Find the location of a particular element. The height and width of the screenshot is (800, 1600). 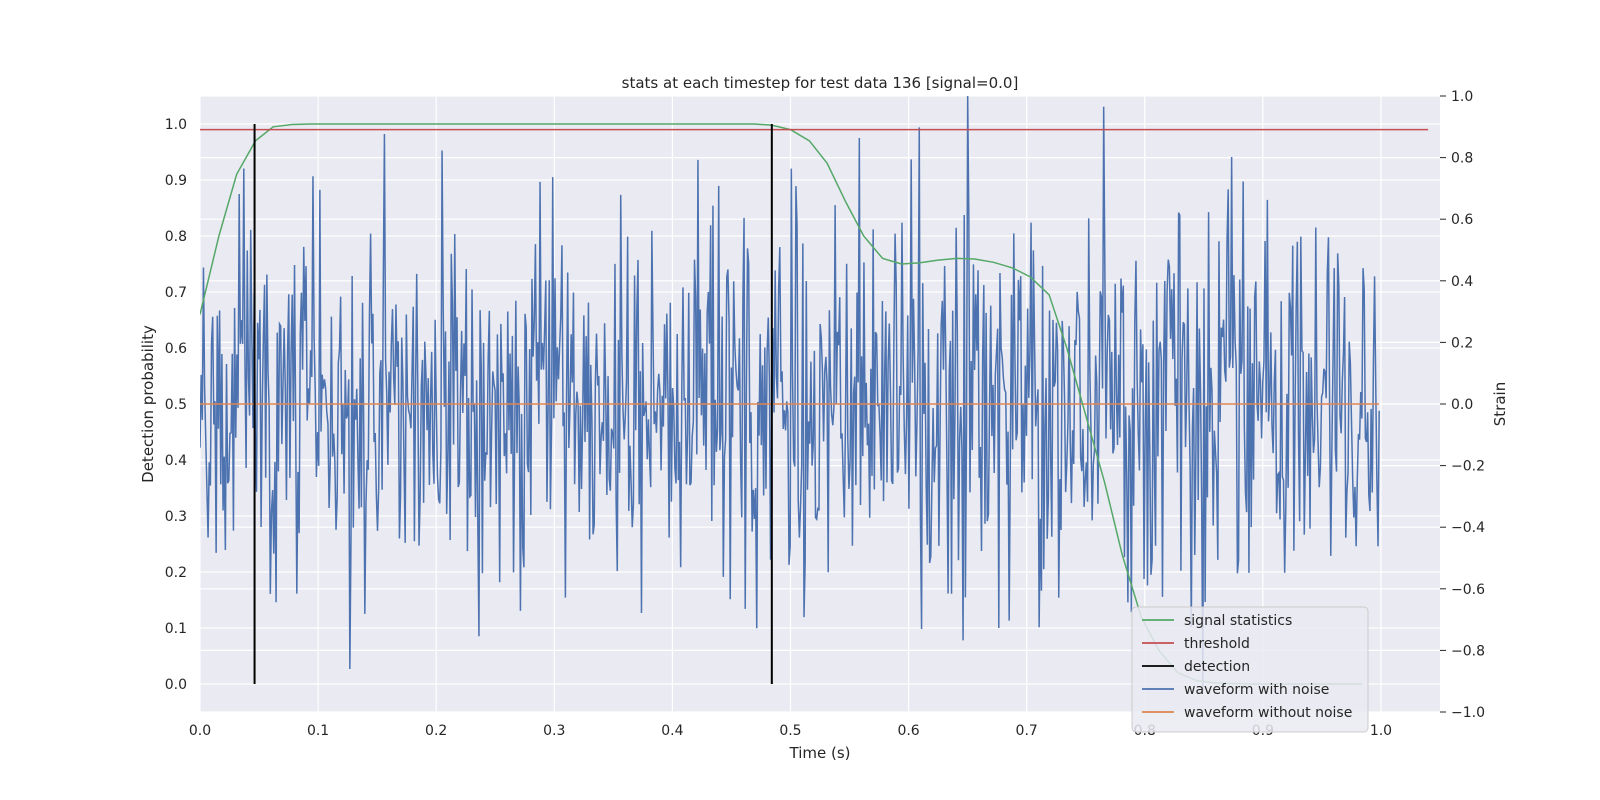

x-tick-label: 0.2 is located at coordinates (436, 731).